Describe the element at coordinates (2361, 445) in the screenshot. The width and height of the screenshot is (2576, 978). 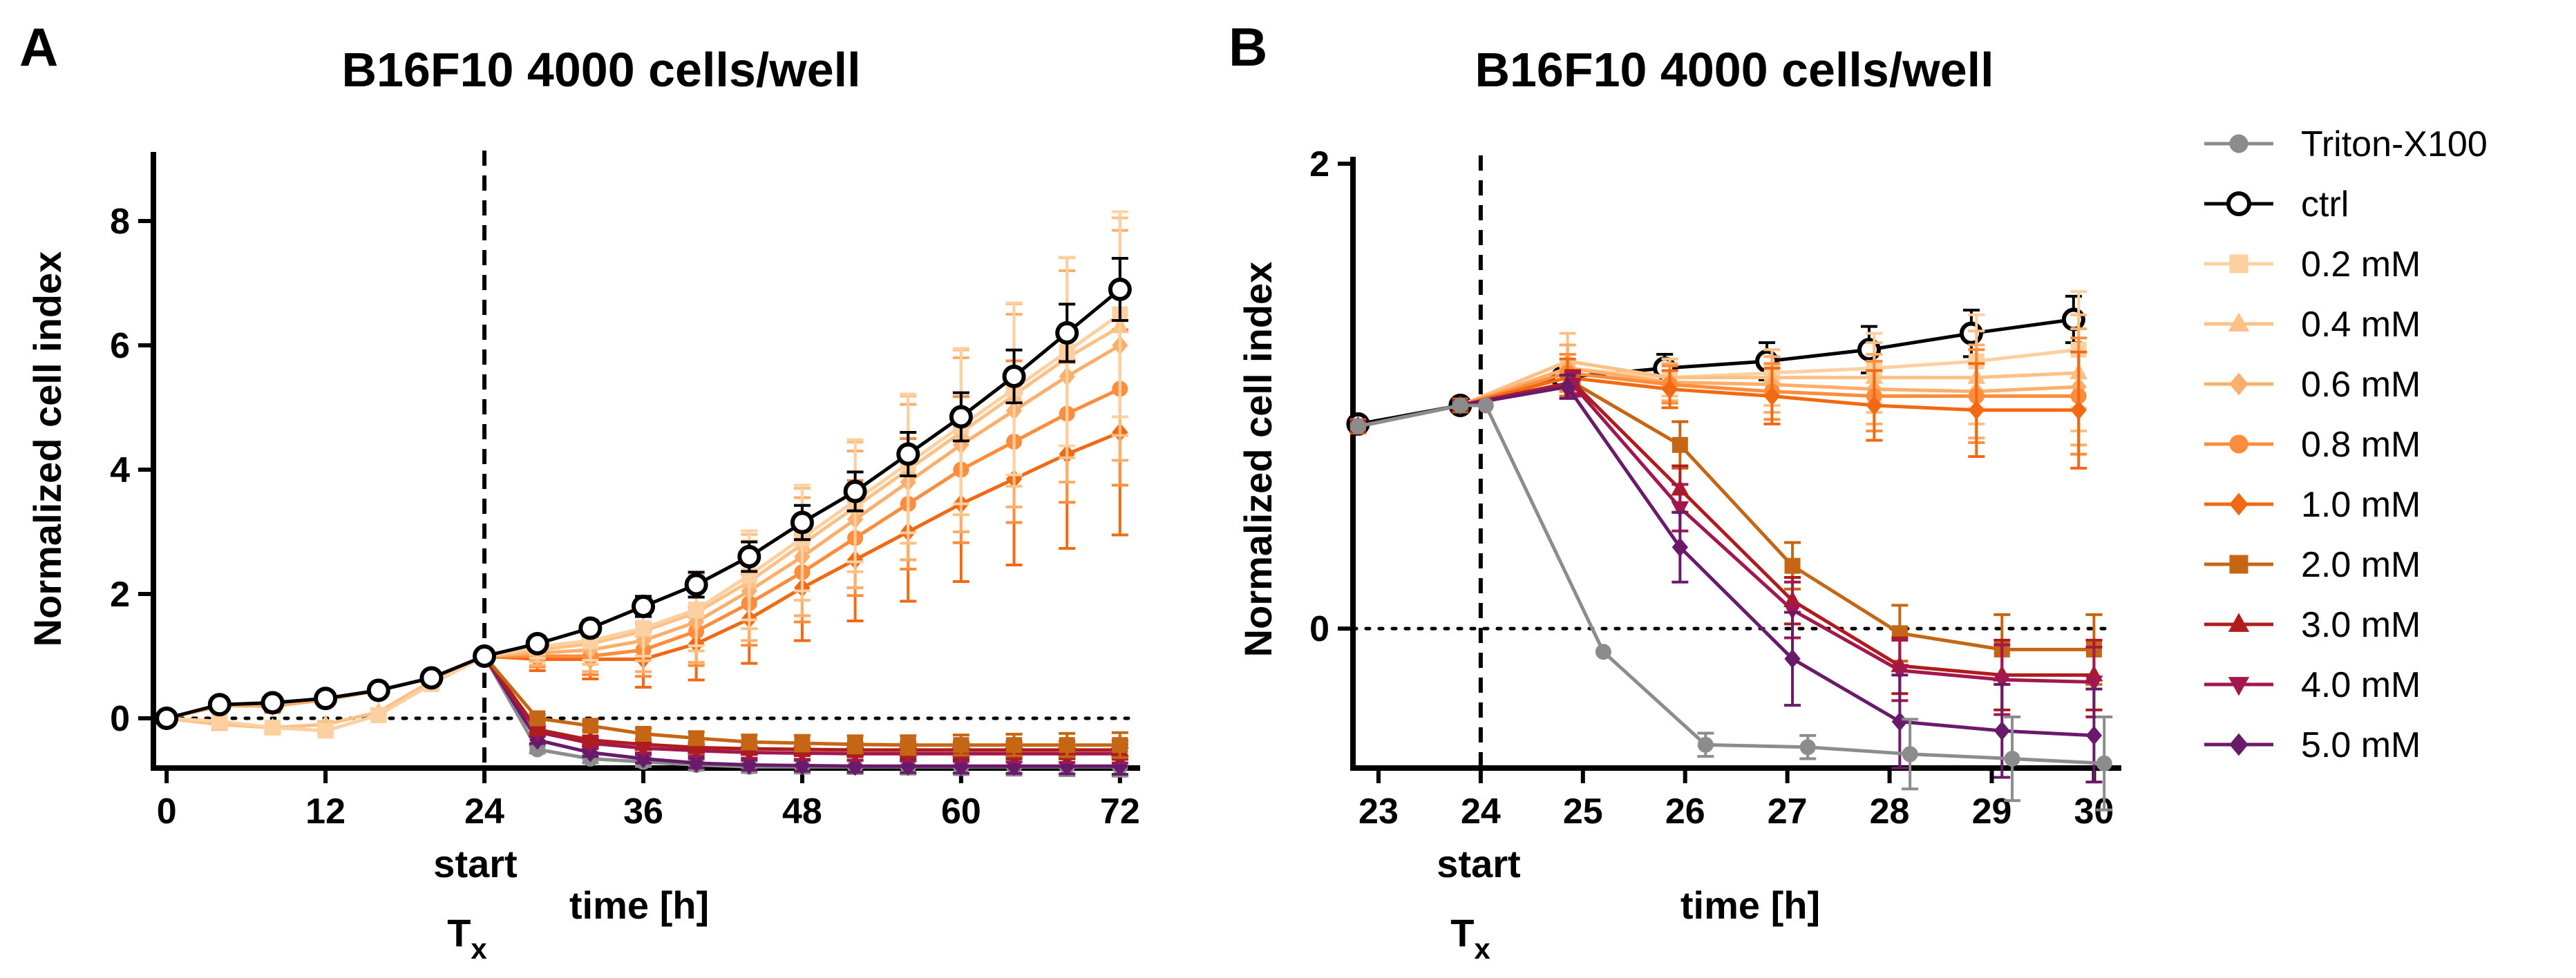
I see `legend-label: 0.8 mM` at that location.